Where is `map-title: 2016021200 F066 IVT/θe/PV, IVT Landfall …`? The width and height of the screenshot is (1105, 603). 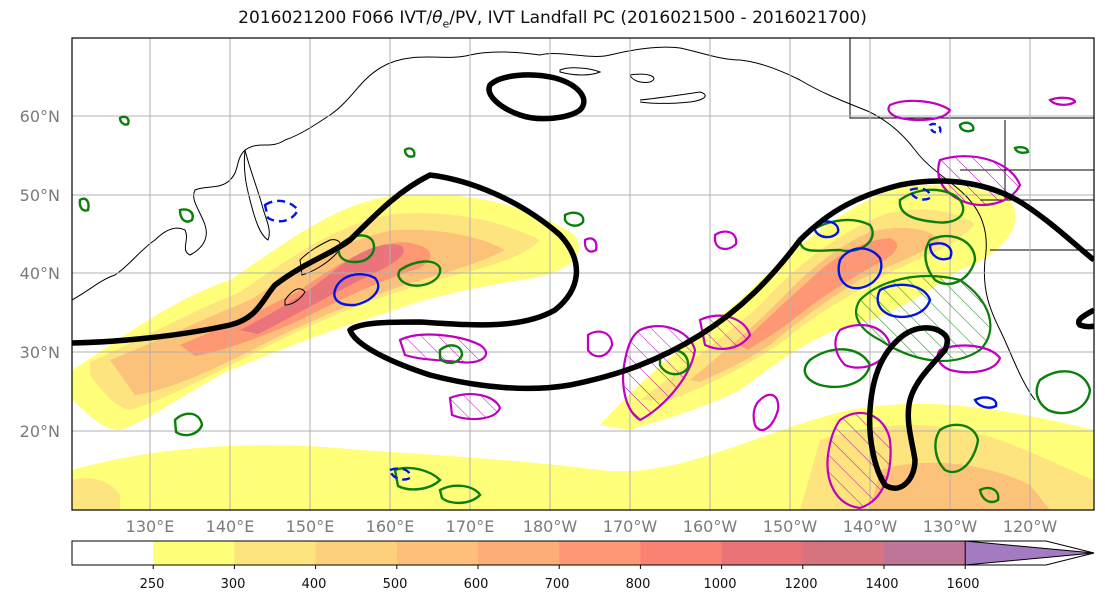
map-title: 2016021200 F066 IVT/θe/PV, IVT Landfall … is located at coordinates (552, 19).